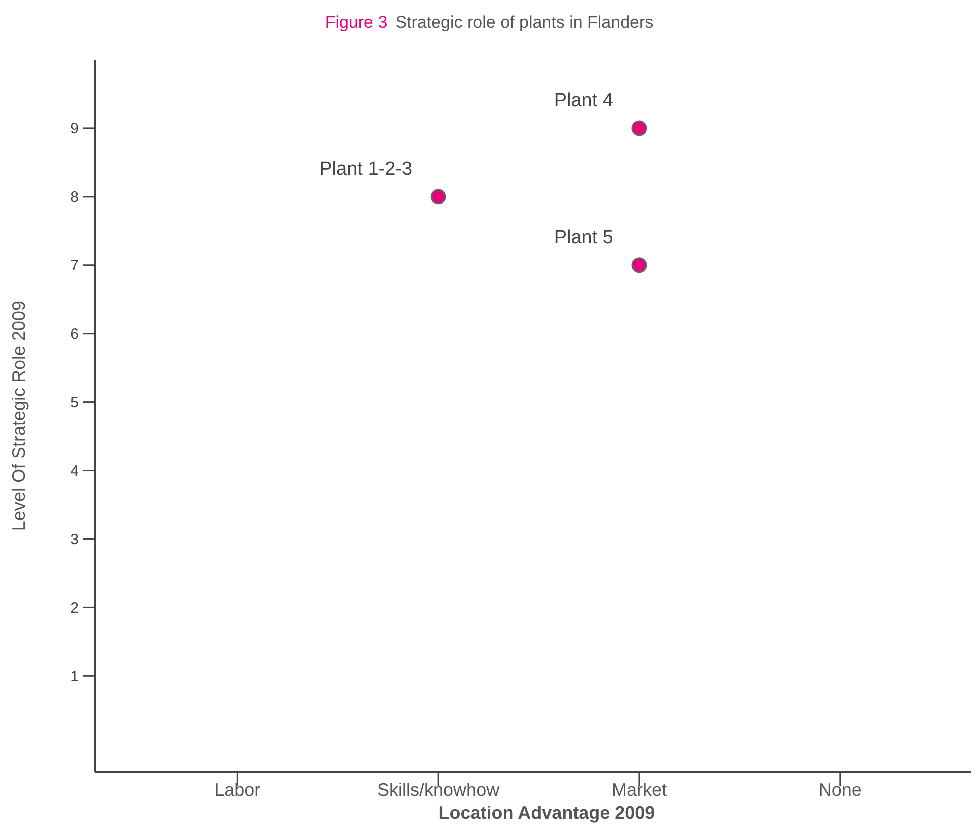 Image resolution: width=979 pixels, height=832 pixels. I want to click on annotation: Plant 5, so click(584, 237).